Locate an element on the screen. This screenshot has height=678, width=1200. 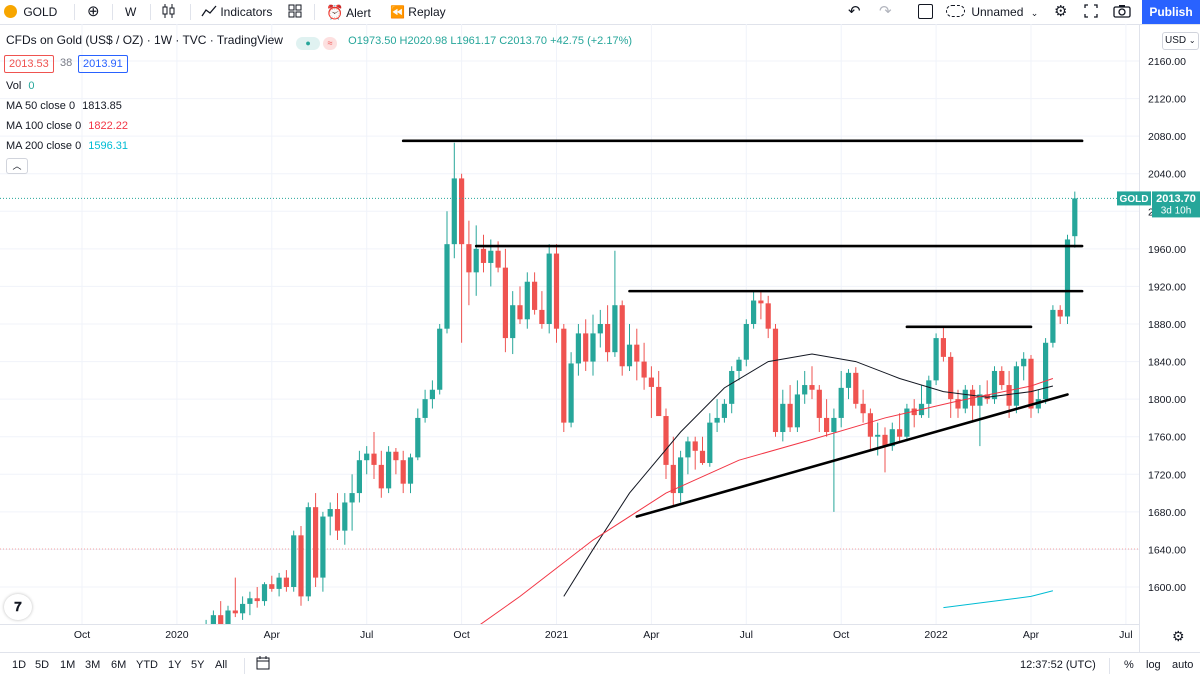
range-5y: 5Y is located at coordinates (198, 665).